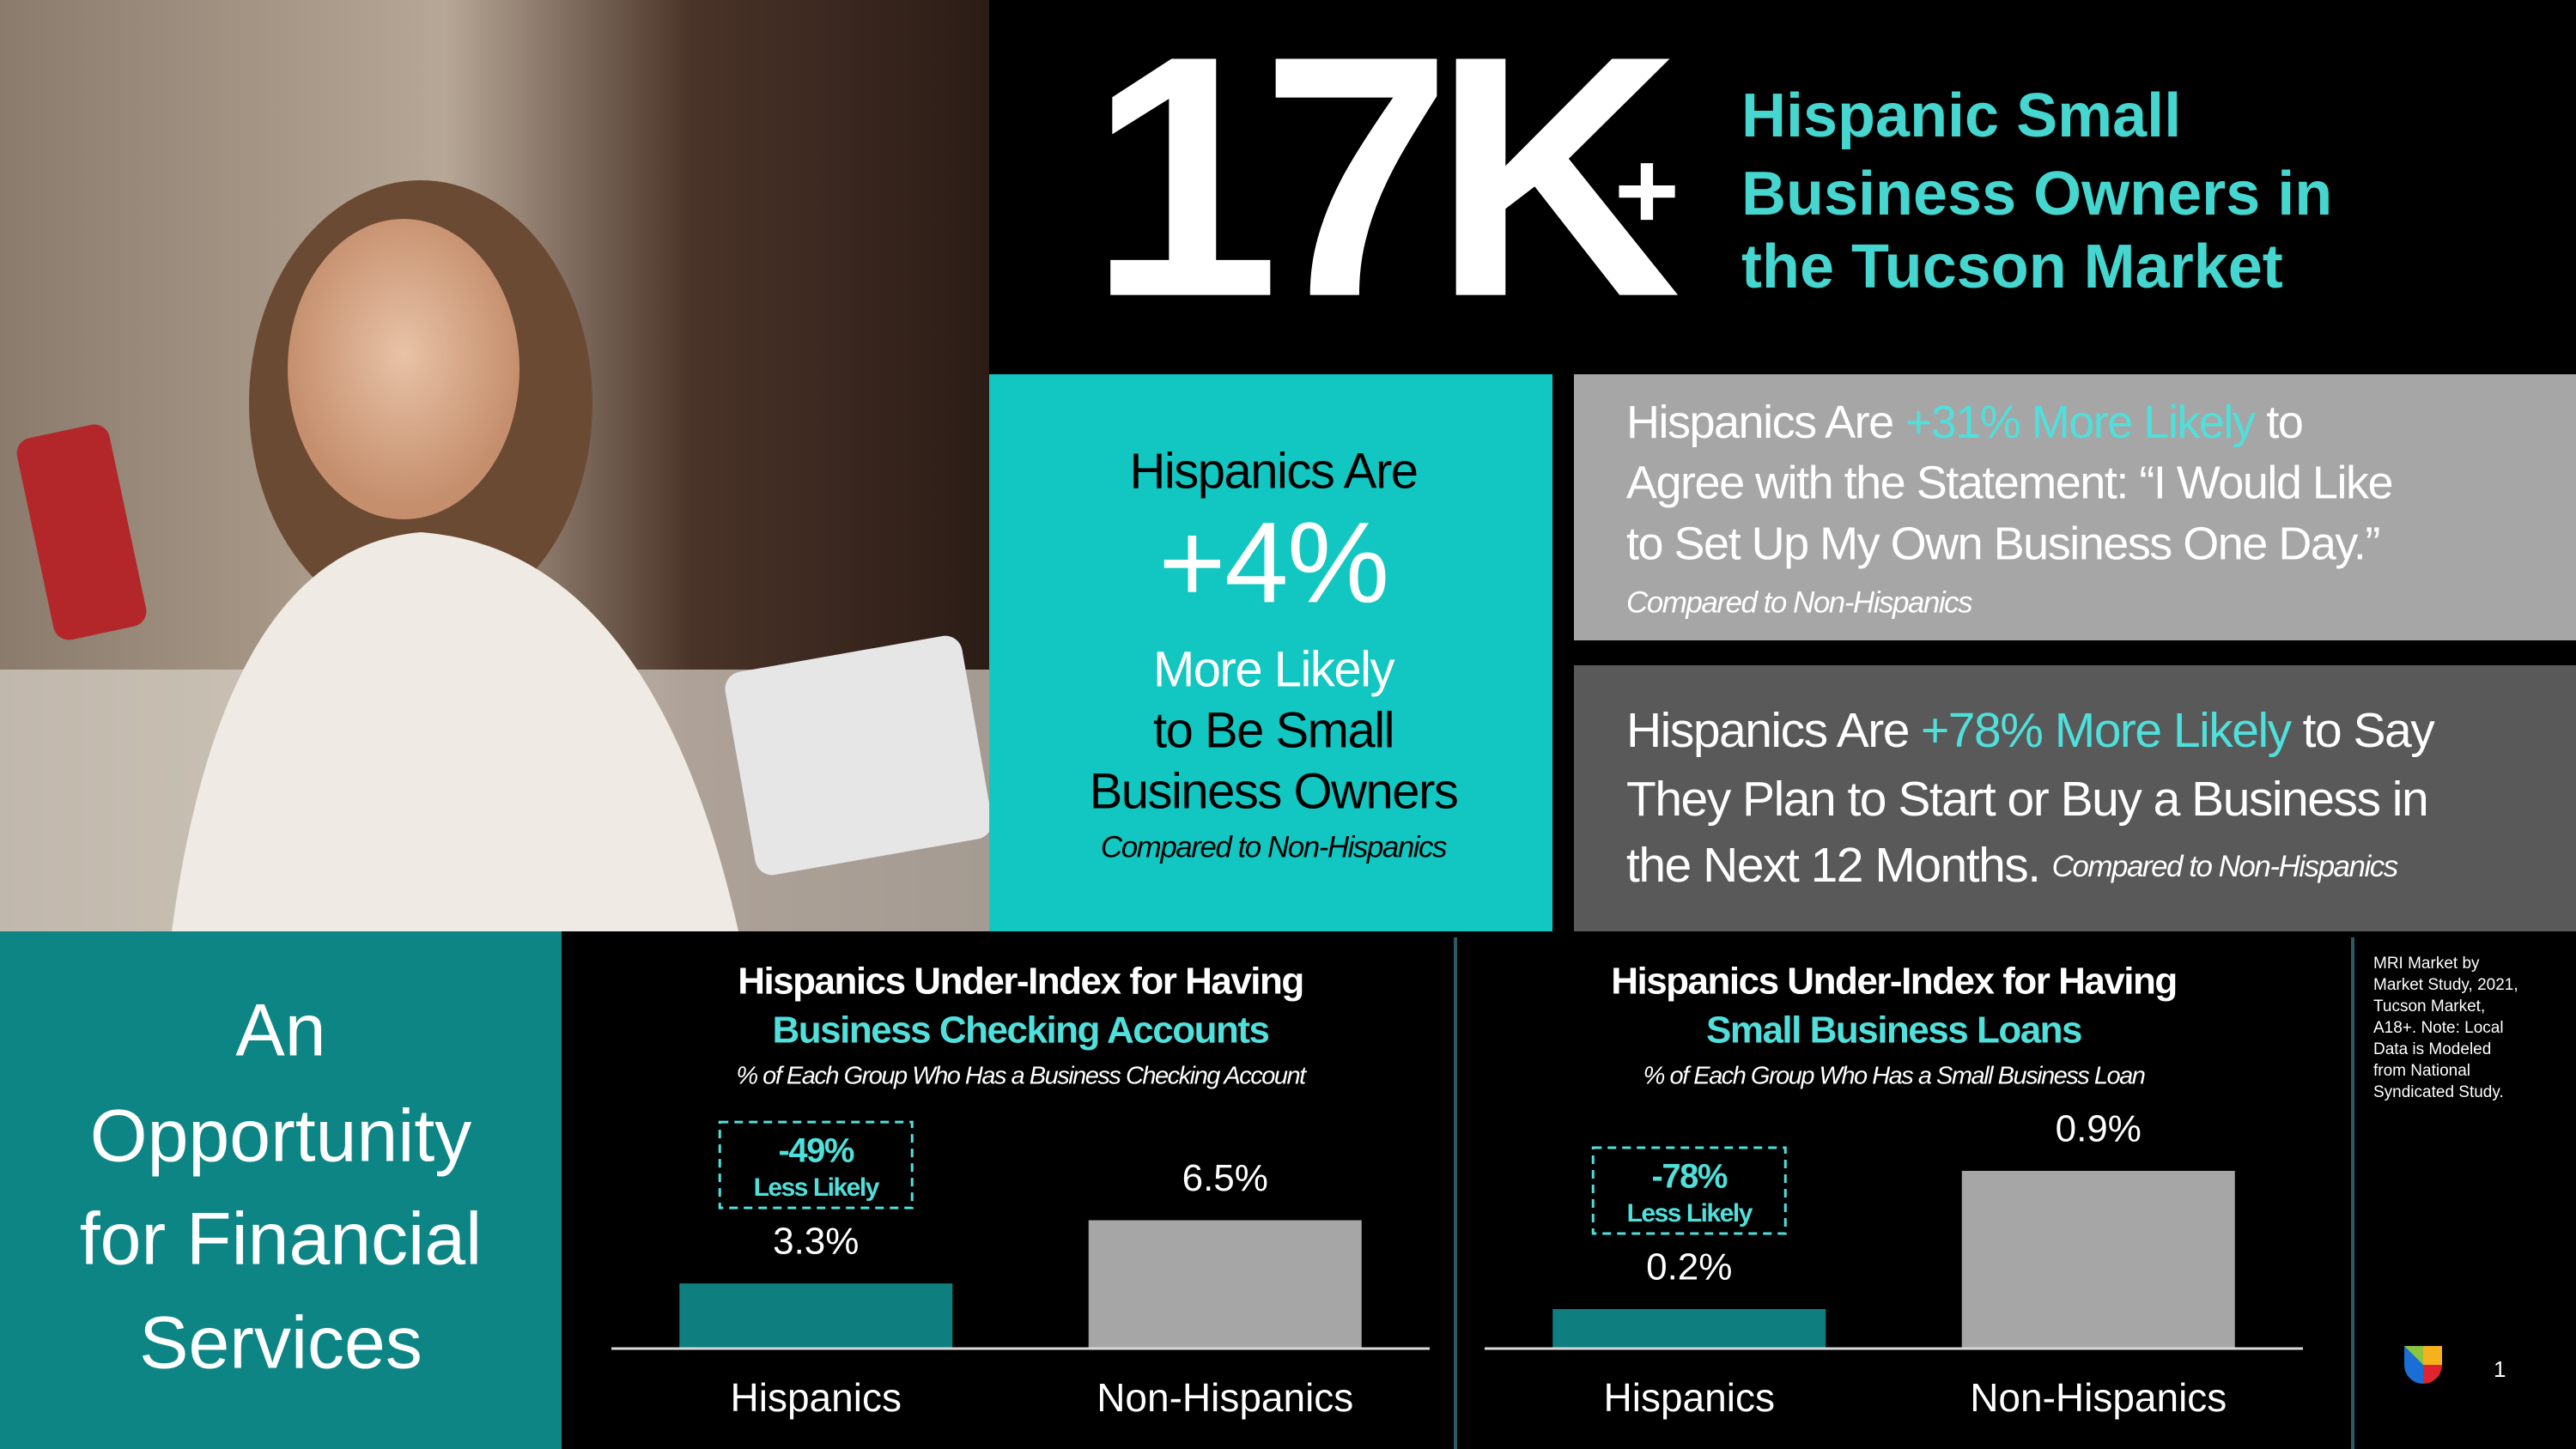  Describe the element at coordinates (280, 1343) in the screenshot. I see `side-line: Services` at that location.